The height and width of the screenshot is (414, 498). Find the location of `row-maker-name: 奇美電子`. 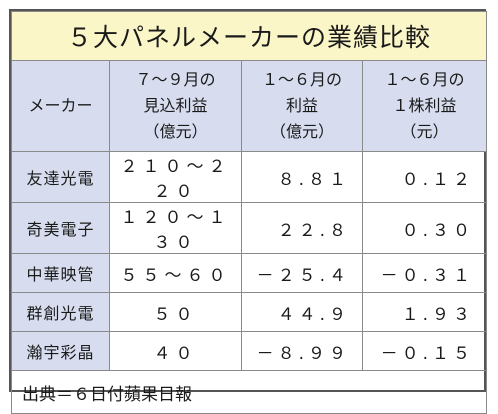

row-maker-name: 奇美電子 is located at coordinates (60, 228).